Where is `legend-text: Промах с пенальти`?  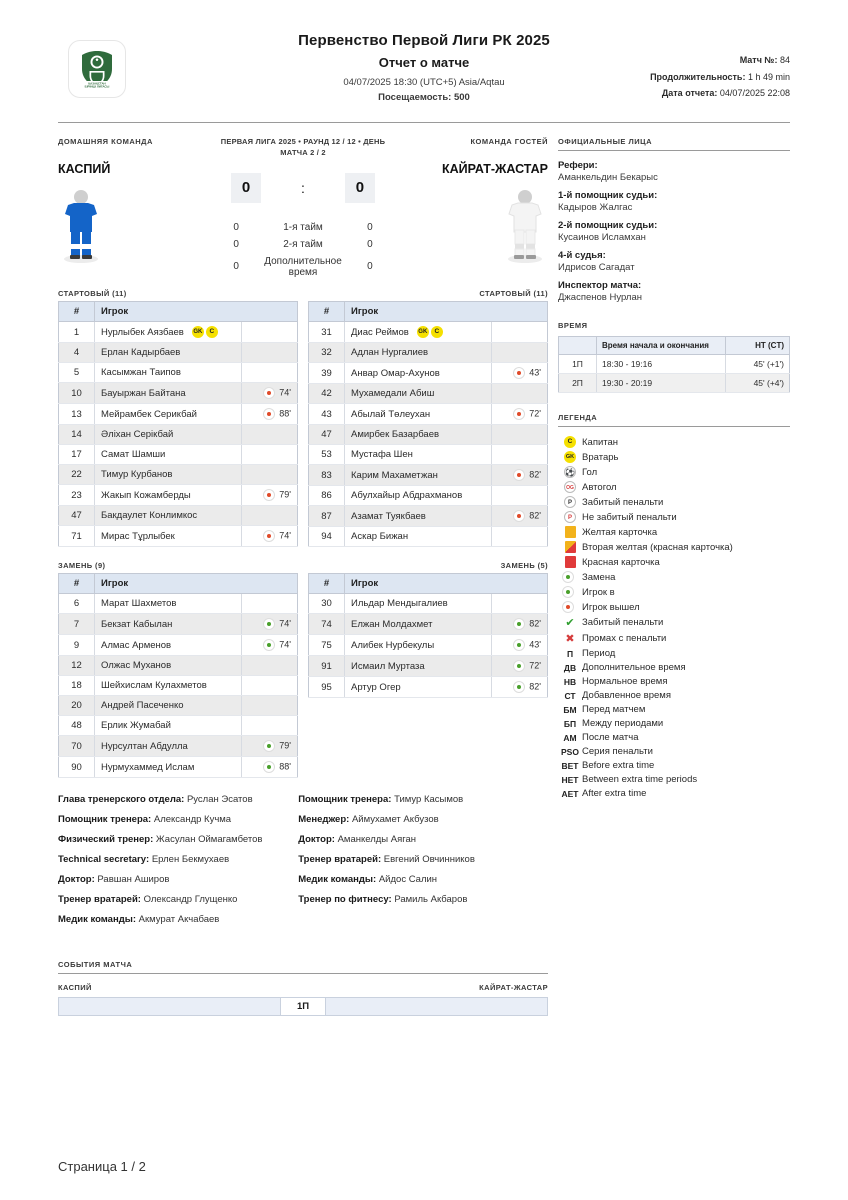
legend-text: Промах с пенальти is located at coordinates (624, 638).